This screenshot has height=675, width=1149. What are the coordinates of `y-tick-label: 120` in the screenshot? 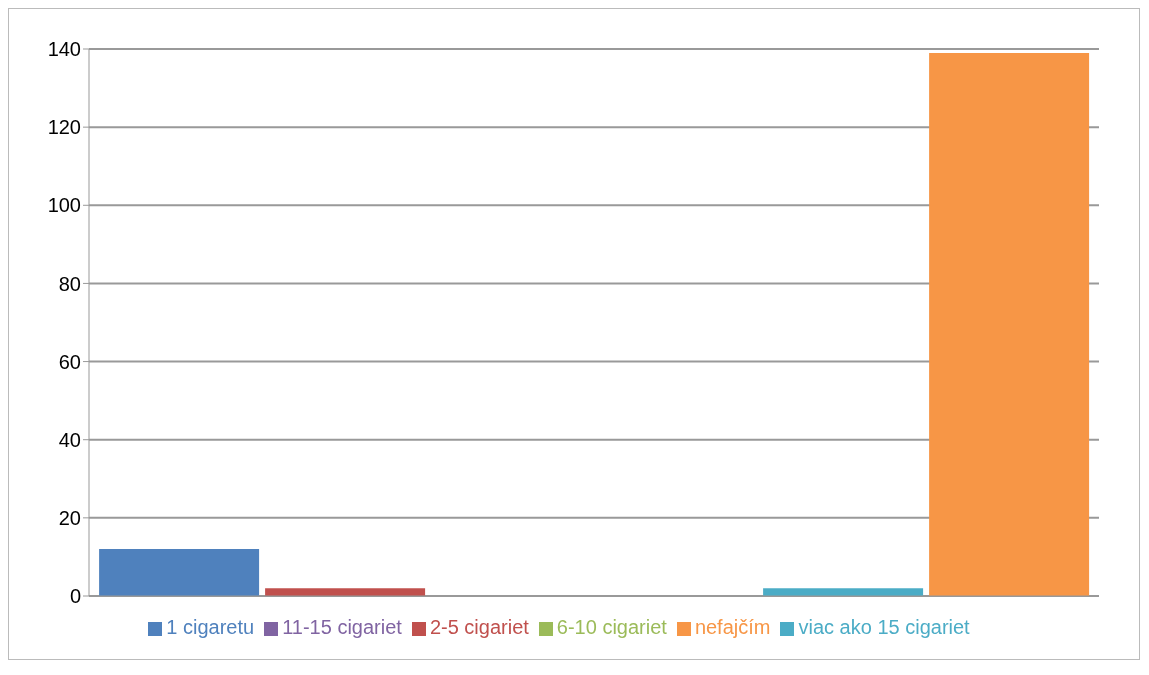 It's located at (64, 127).